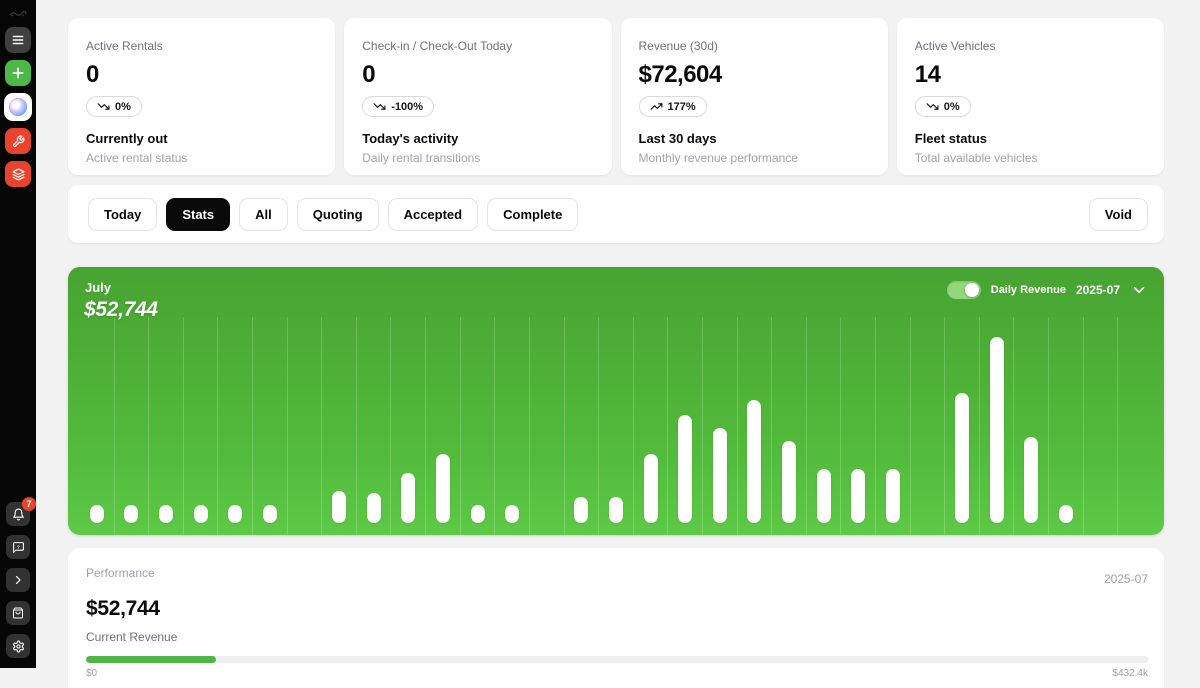 The width and height of the screenshot is (1200, 688). I want to click on layers-icon, so click(18, 174).